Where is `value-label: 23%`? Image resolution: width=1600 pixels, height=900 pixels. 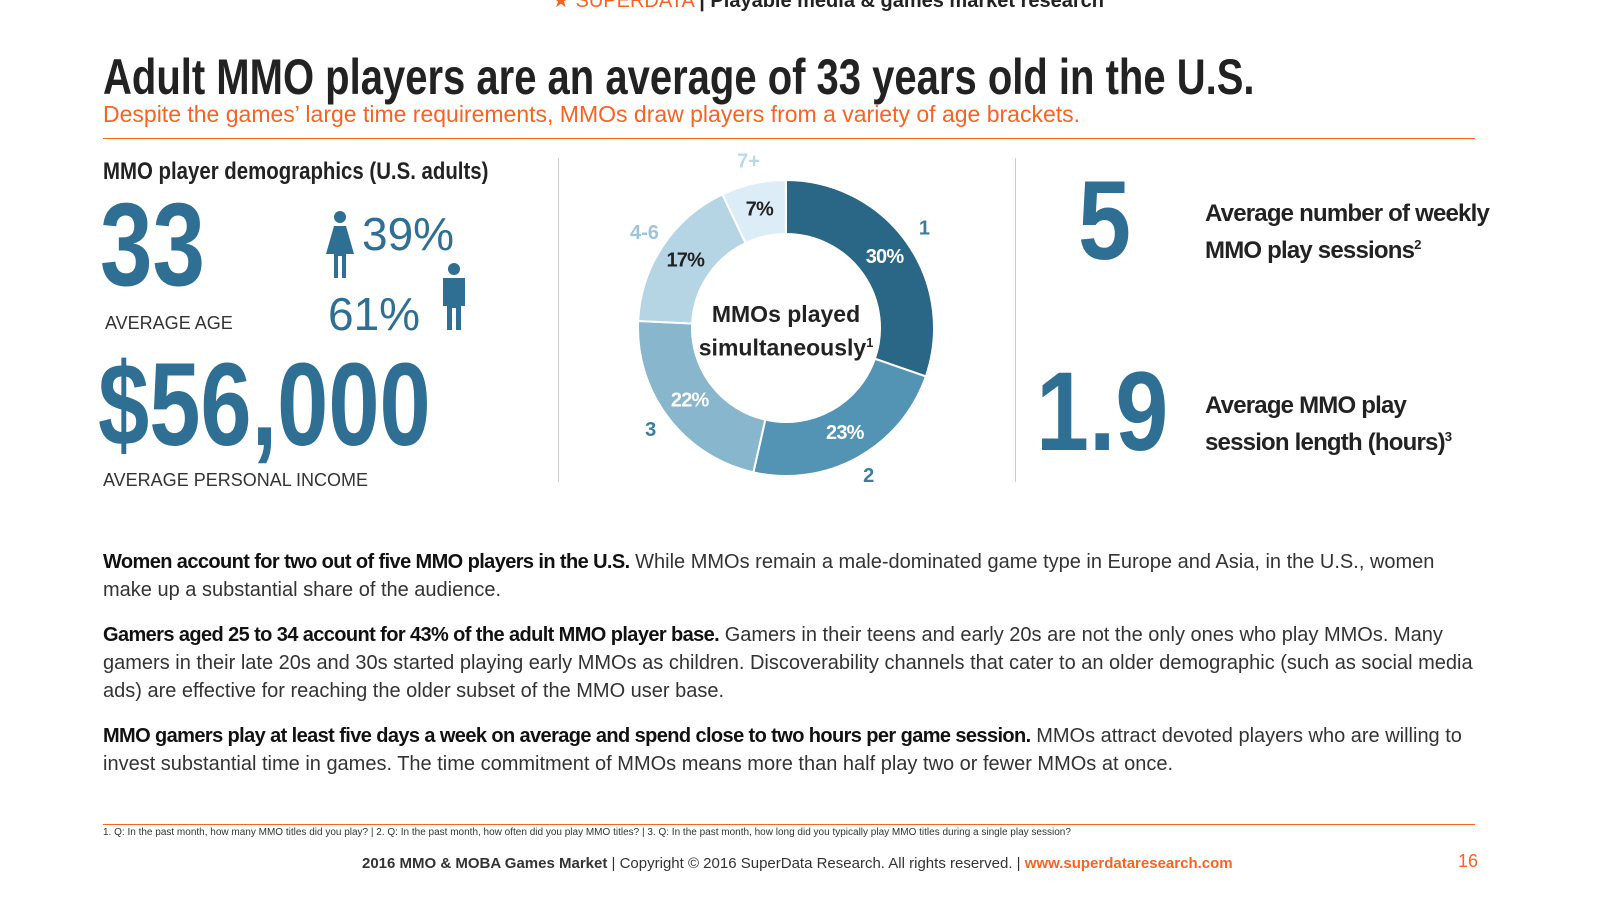 value-label: 23% is located at coordinates (845, 433).